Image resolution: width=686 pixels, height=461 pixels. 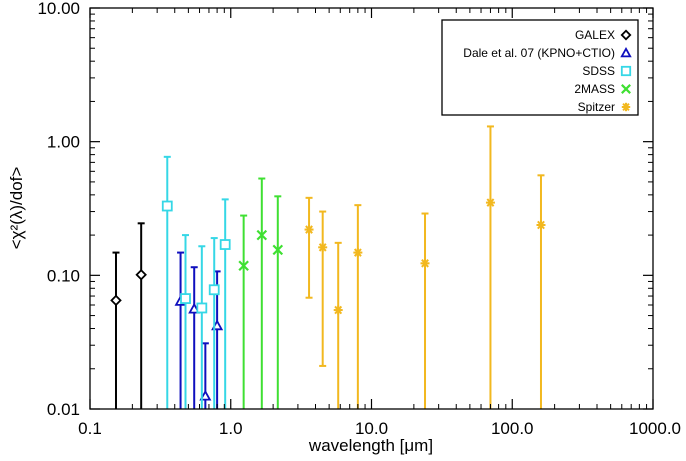 I want to click on legend-label: 2MASS, so click(x=594, y=89).